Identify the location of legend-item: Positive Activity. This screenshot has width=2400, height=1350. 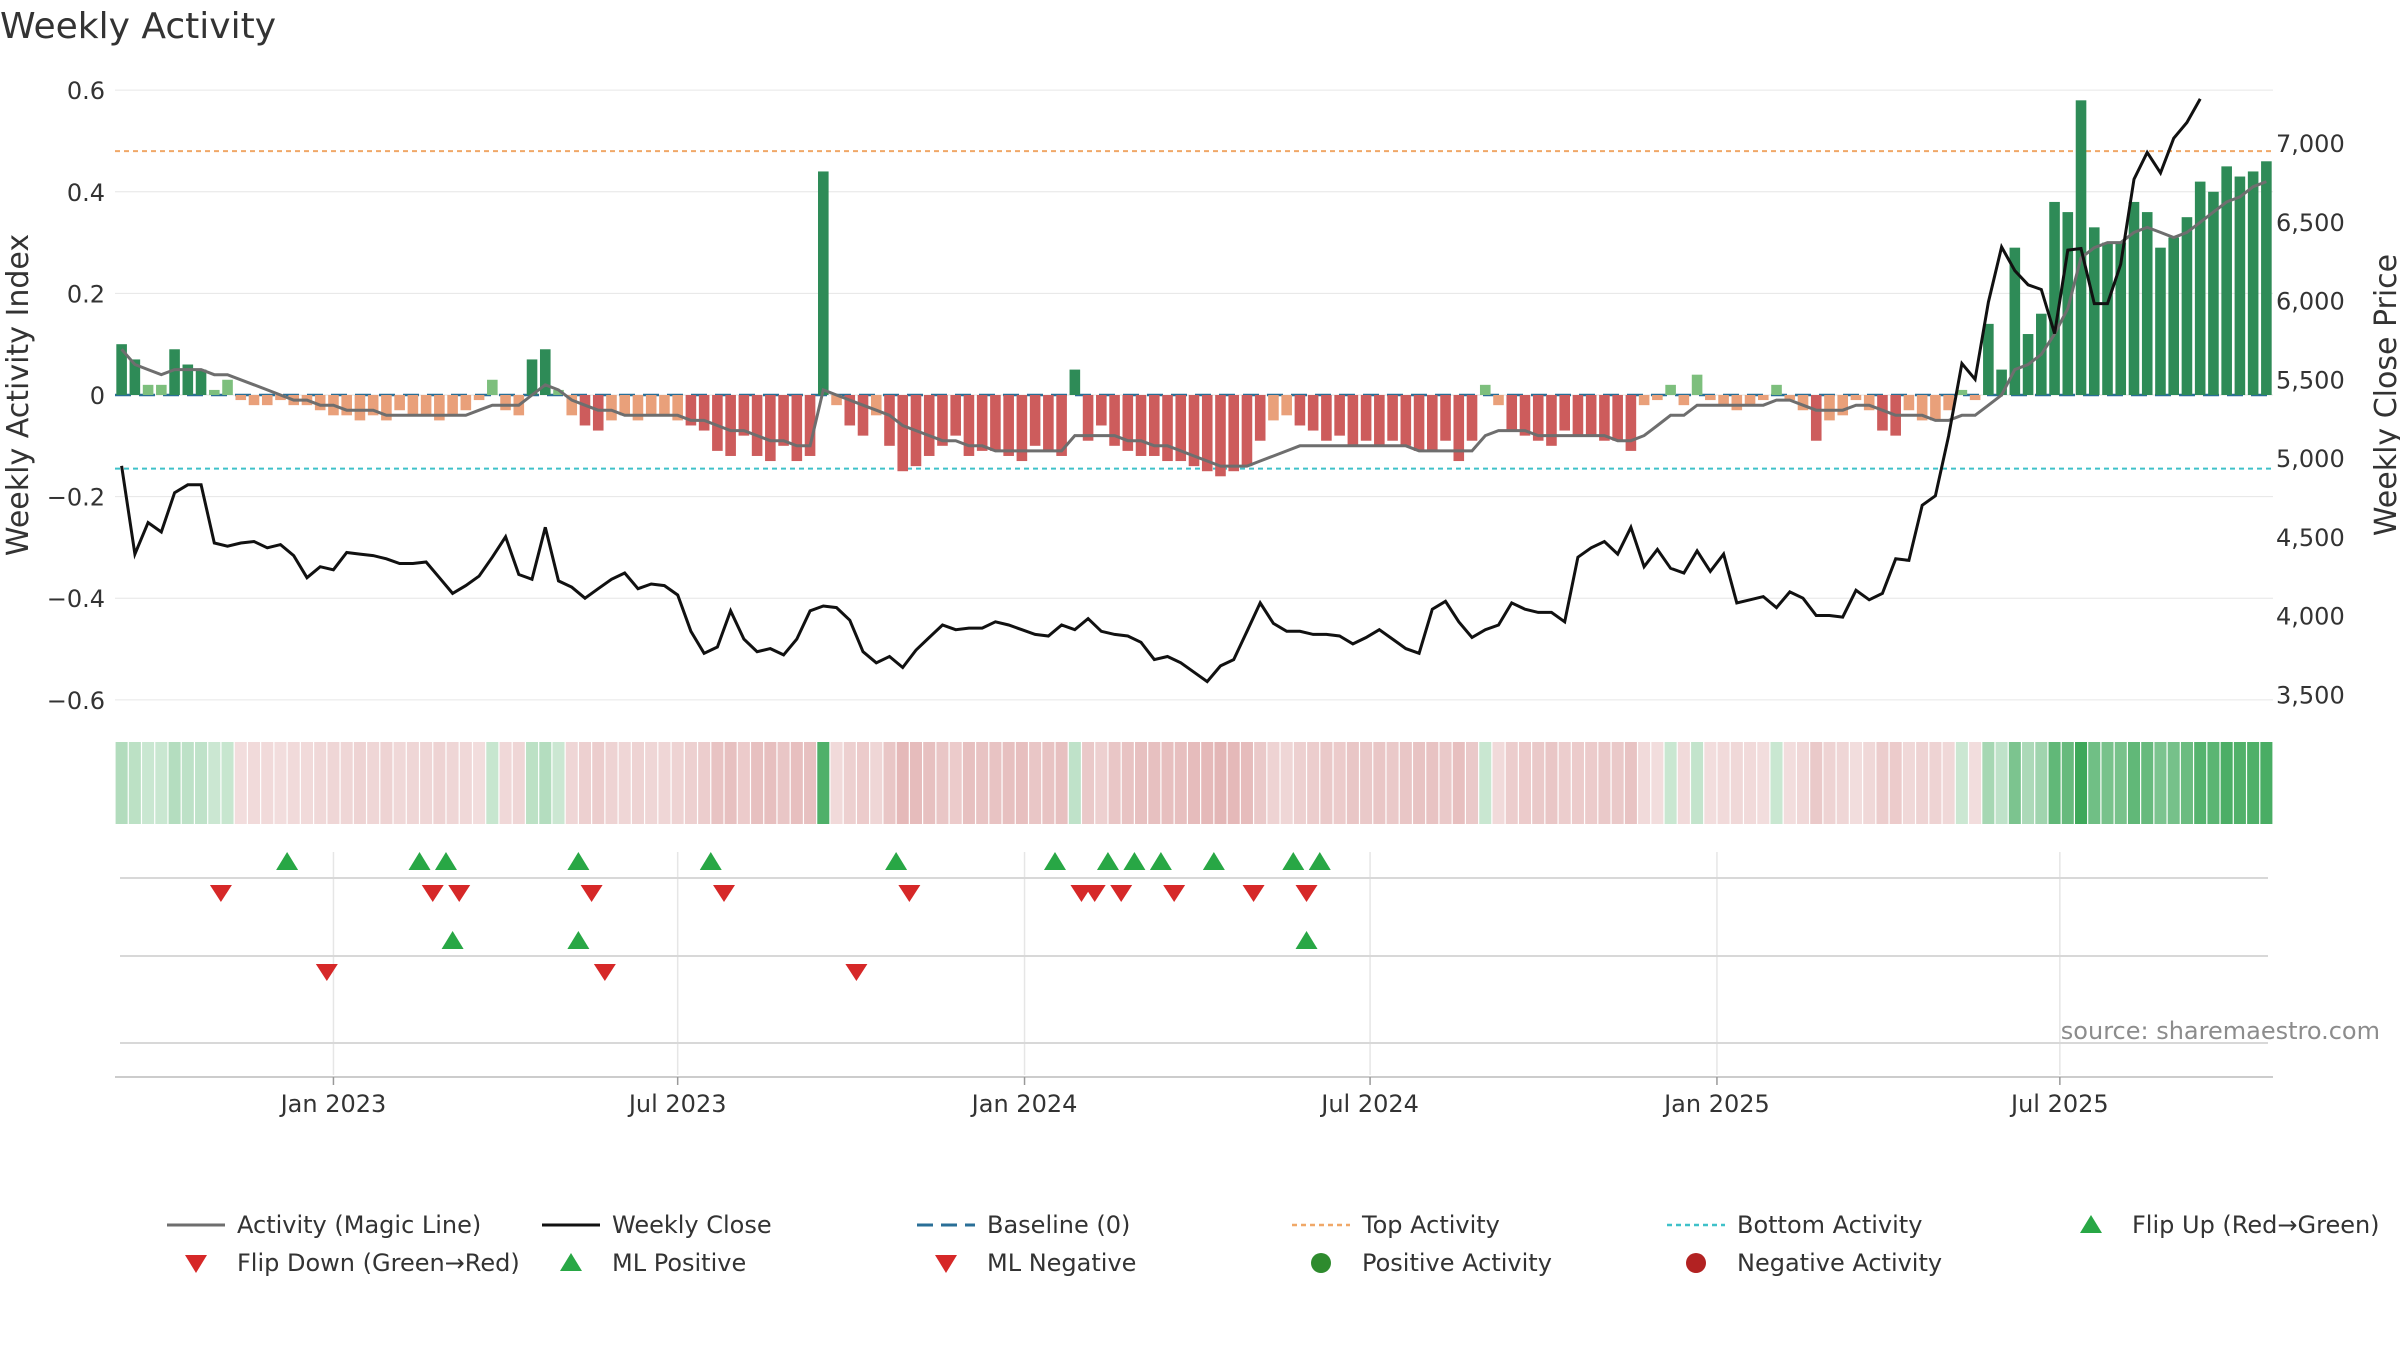
(1431, 1263).